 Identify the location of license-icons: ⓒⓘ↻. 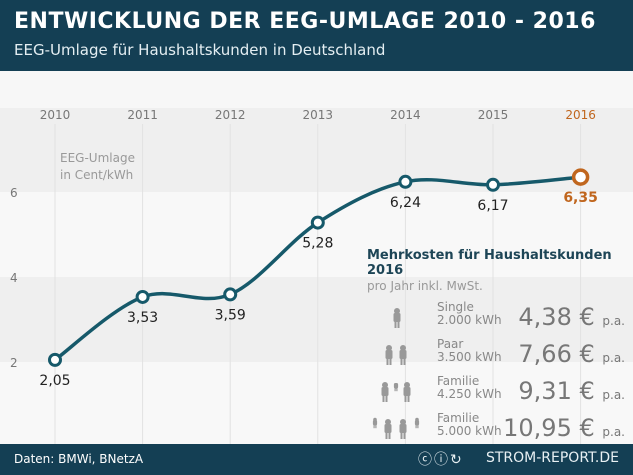
(441, 459).